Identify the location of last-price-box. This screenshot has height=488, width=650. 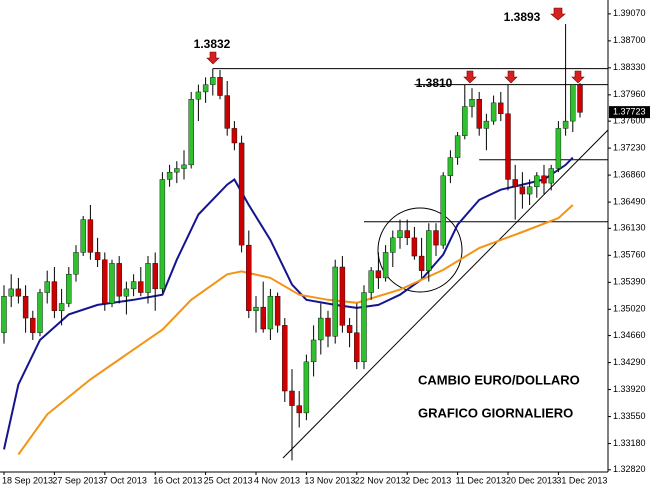
(629, 112).